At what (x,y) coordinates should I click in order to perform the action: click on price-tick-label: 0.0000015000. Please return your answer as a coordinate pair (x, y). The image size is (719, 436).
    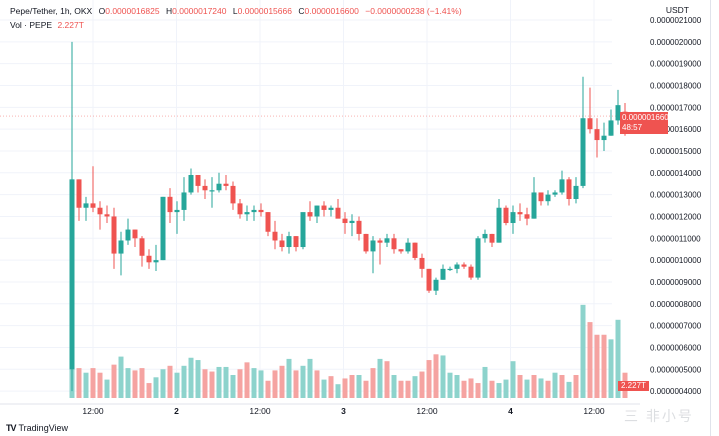
    Looking at the image, I should click on (676, 151).